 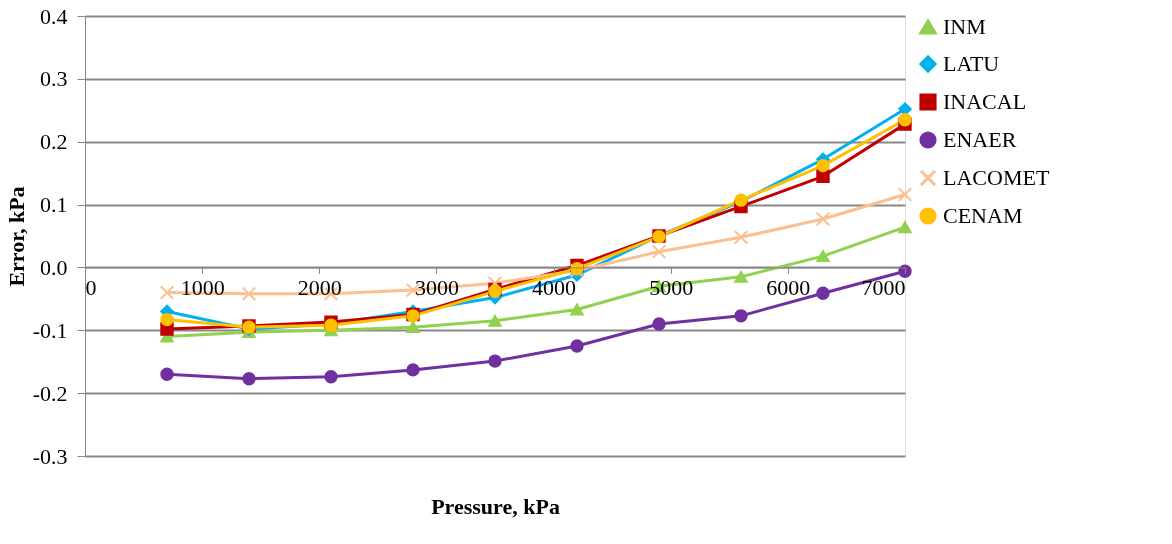 What do you see at coordinates (50, 330) in the screenshot?
I see `y-tick-label: -0.1` at bounding box center [50, 330].